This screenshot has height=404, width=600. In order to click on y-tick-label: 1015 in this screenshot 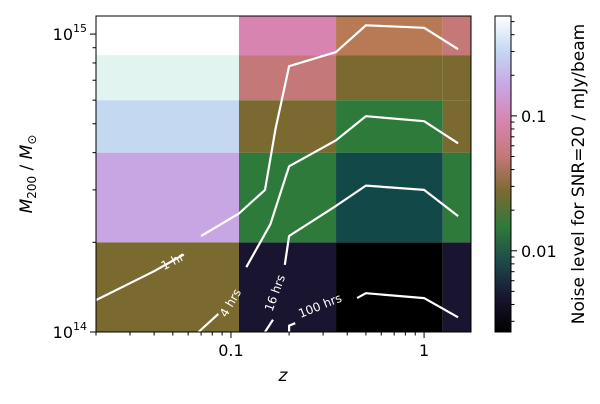, I will do `click(70, 33)`.